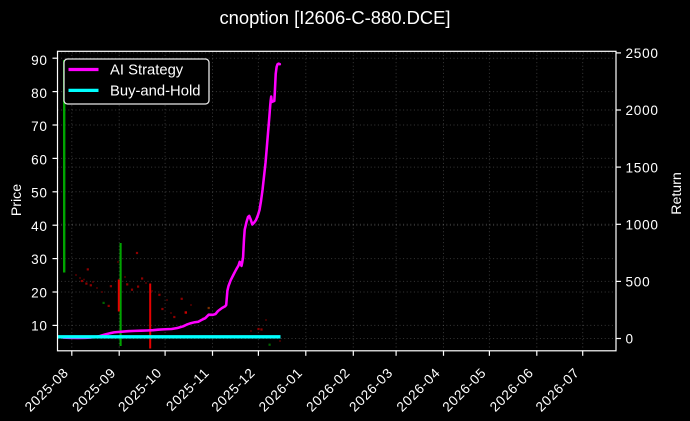 Image resolution: width=690 pixels, height=421 pixels. Describe the element at coordinates (642, 224) in the screenshot. I see `svg-text: 1000` at that location.